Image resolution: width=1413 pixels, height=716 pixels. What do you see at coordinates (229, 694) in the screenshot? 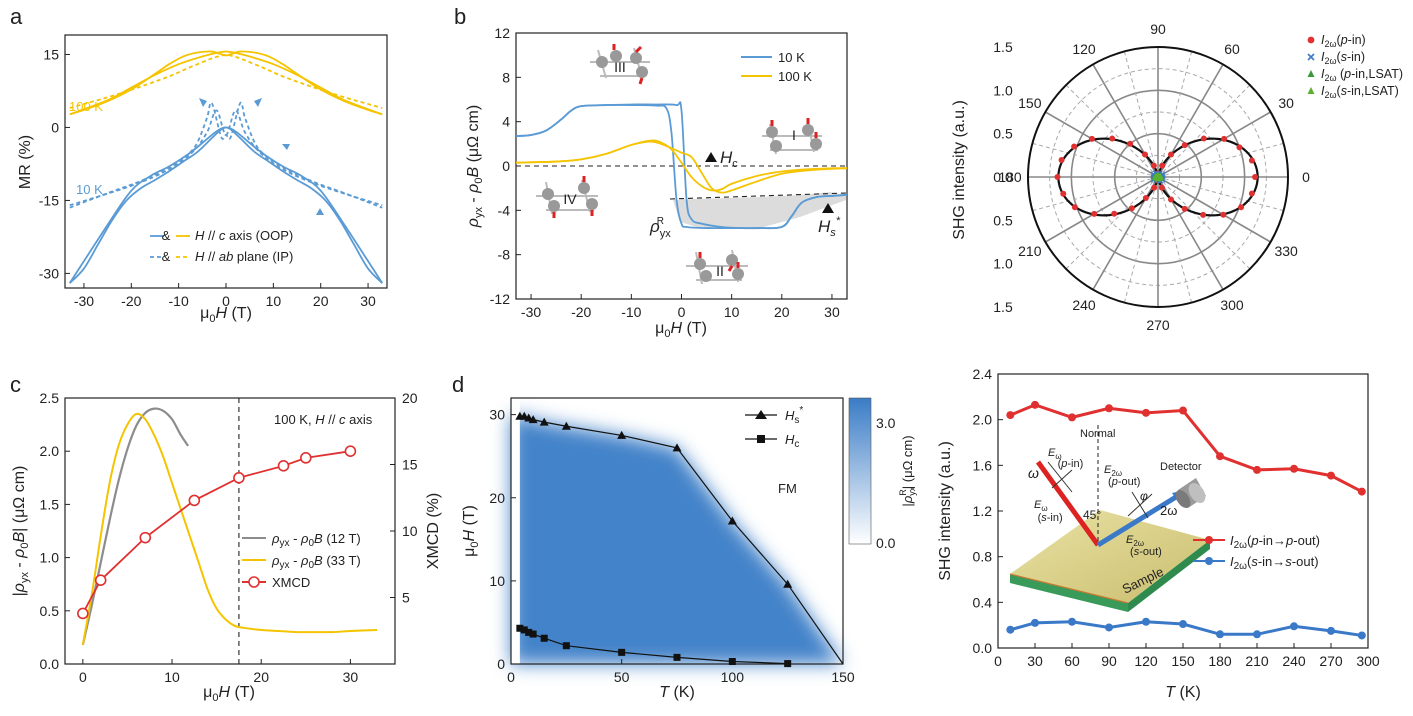
I see `panel-c-xlabel: μ0H (T)` at bounding box center [229, 694].